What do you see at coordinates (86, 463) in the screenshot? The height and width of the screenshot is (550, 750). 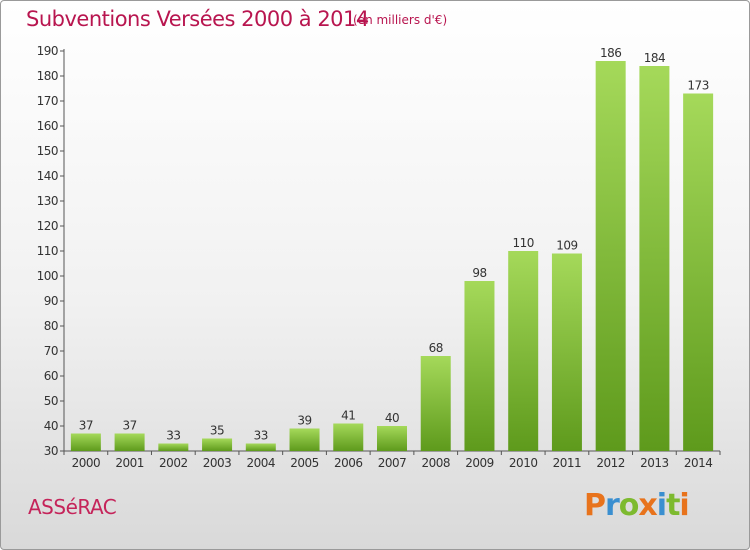 I see `x-tick-label: 2000` at bounding box center [86, 463].